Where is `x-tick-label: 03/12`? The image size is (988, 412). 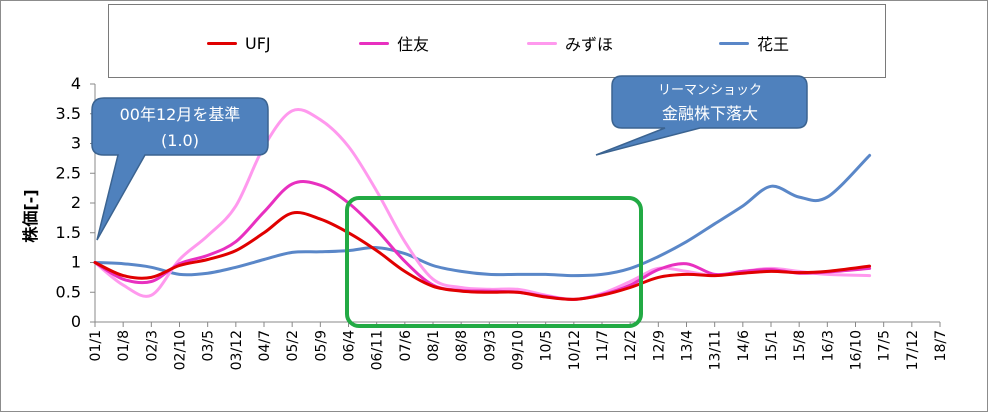 x-tick-label: 03/12 is located at coordinates (237, 350).